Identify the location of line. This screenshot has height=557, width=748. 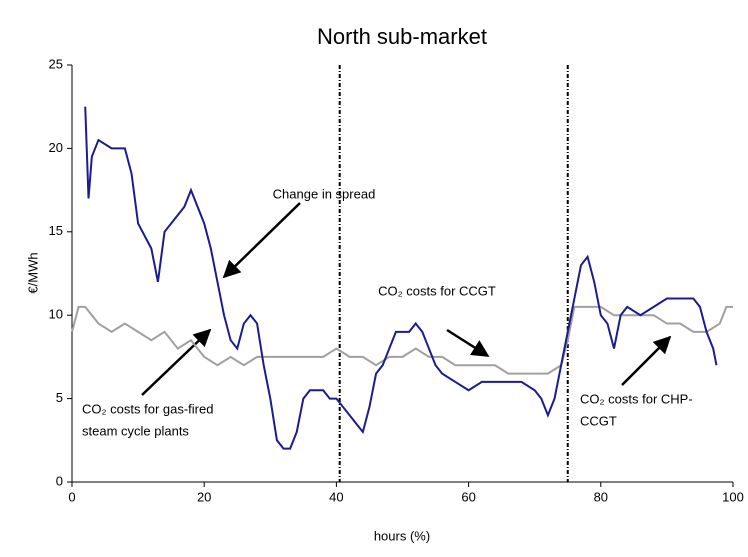
(402, 340).